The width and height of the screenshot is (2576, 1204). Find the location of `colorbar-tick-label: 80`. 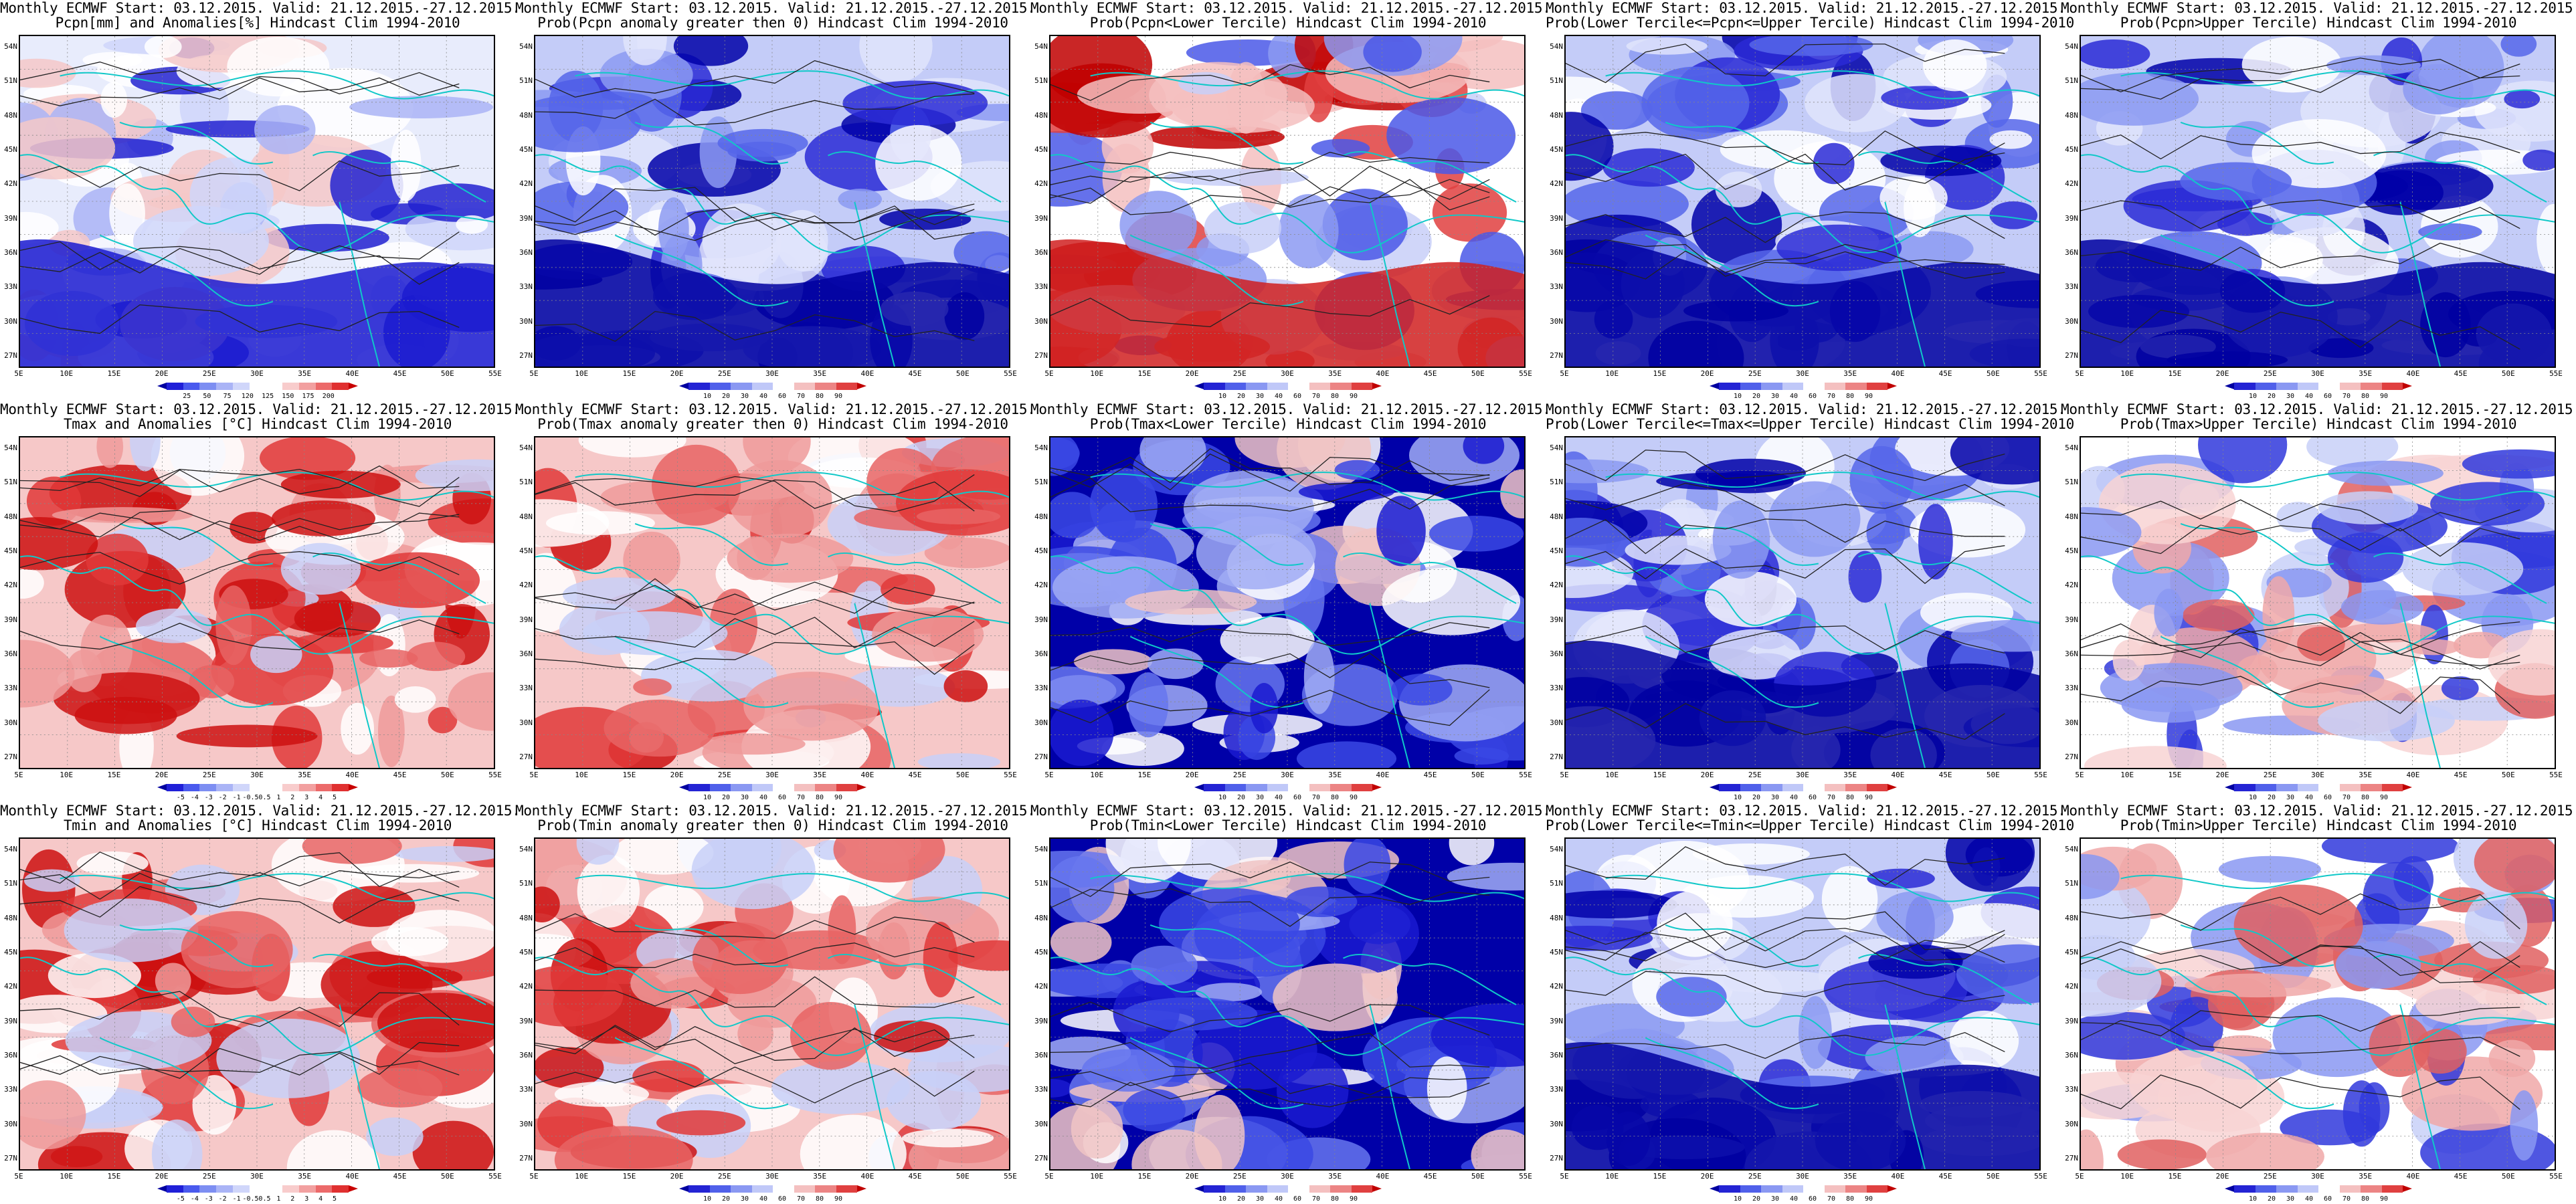

colorbar-tick-label: 80 is located at coordinates (819, 1199).